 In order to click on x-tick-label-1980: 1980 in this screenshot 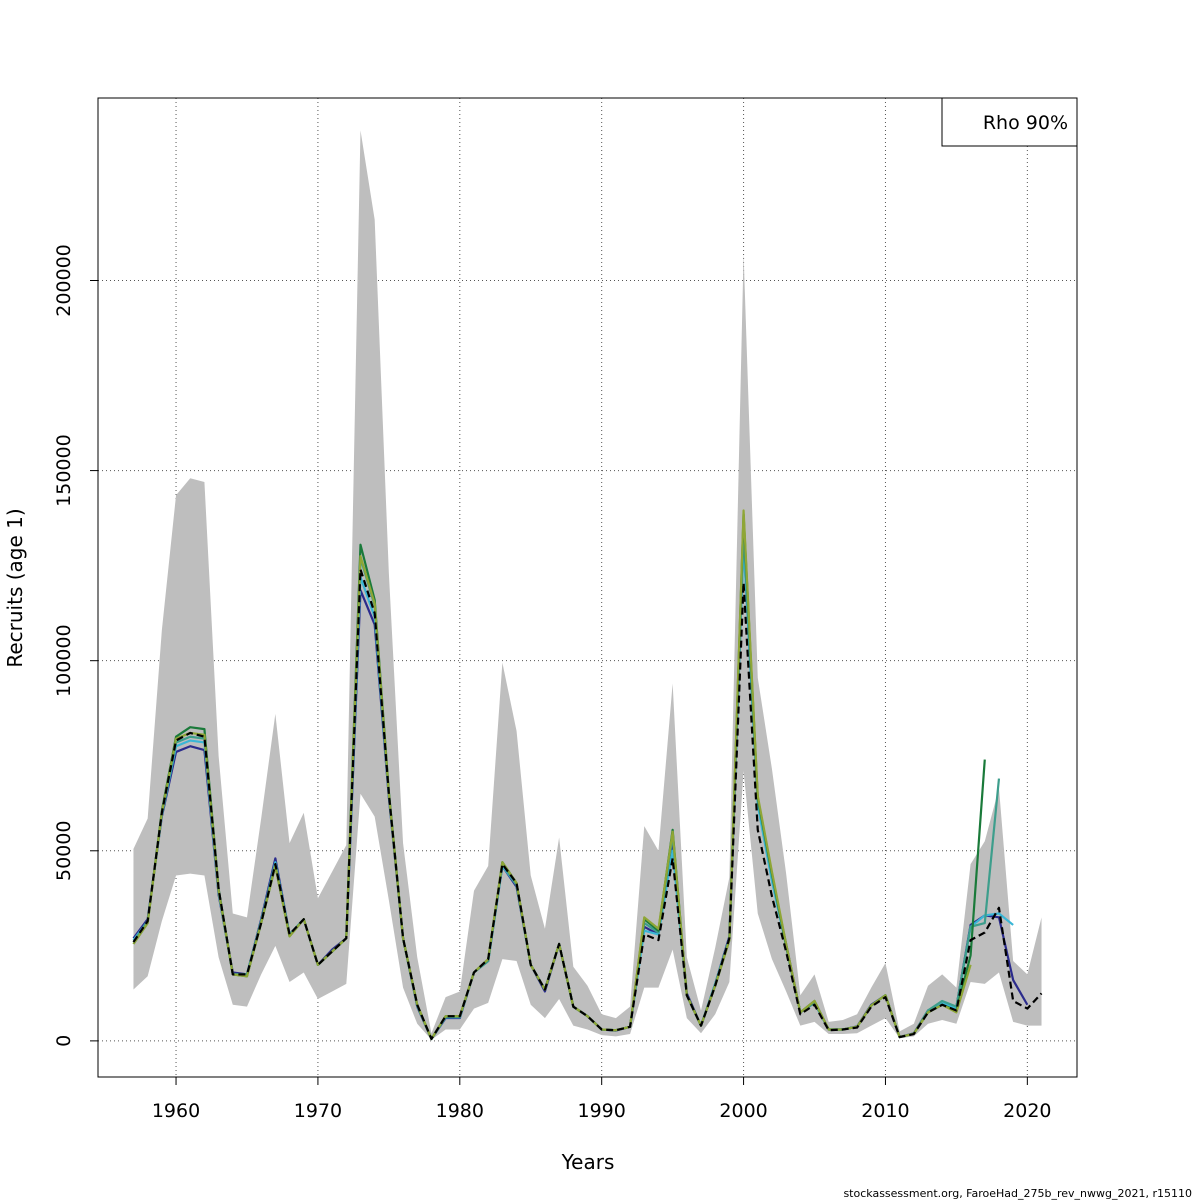, I will do `click(460, 1111)`.